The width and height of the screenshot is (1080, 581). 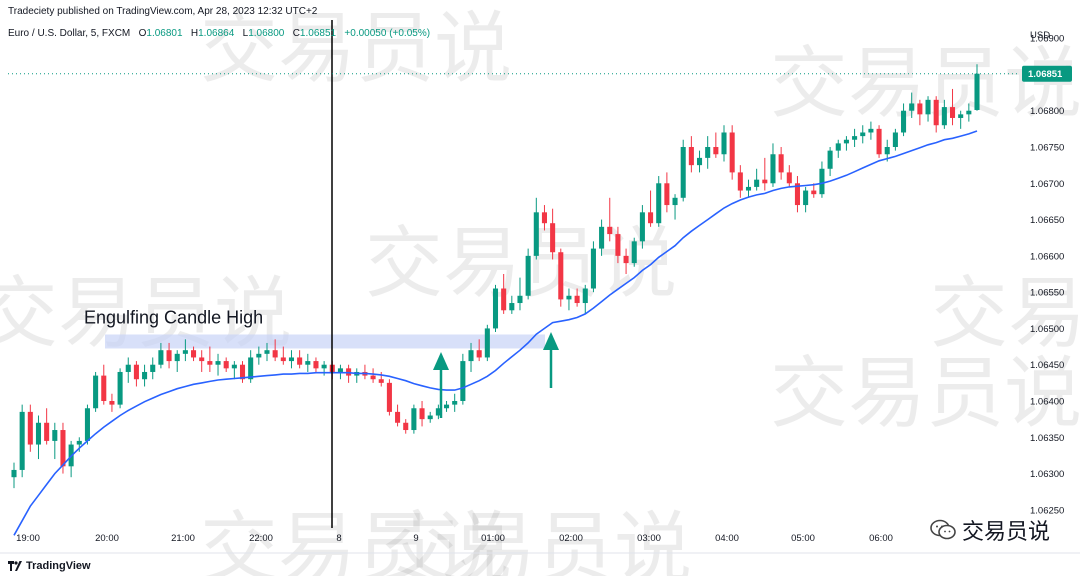 What do you see at coordinates (1047, 256) in the screenshot?
I see `price-tick-label: 1.06600` at bounding box center [1047, 256].